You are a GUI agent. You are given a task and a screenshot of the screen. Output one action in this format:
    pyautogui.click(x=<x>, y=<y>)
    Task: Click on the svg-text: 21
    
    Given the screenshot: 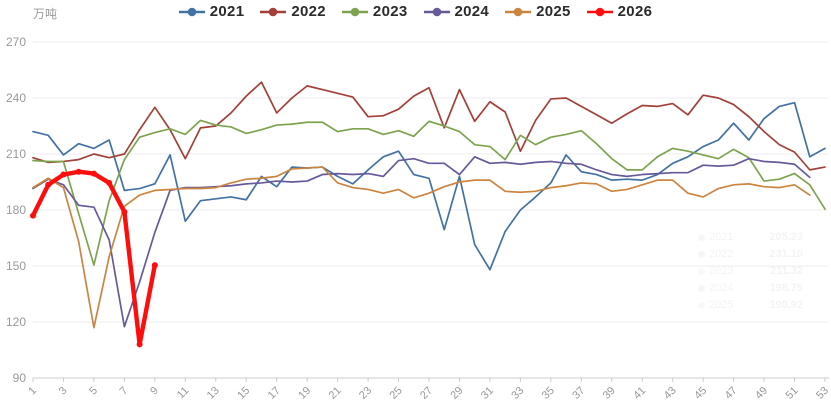 What is the action you would take?
    pyautogui.click(x=335, y=393)
    